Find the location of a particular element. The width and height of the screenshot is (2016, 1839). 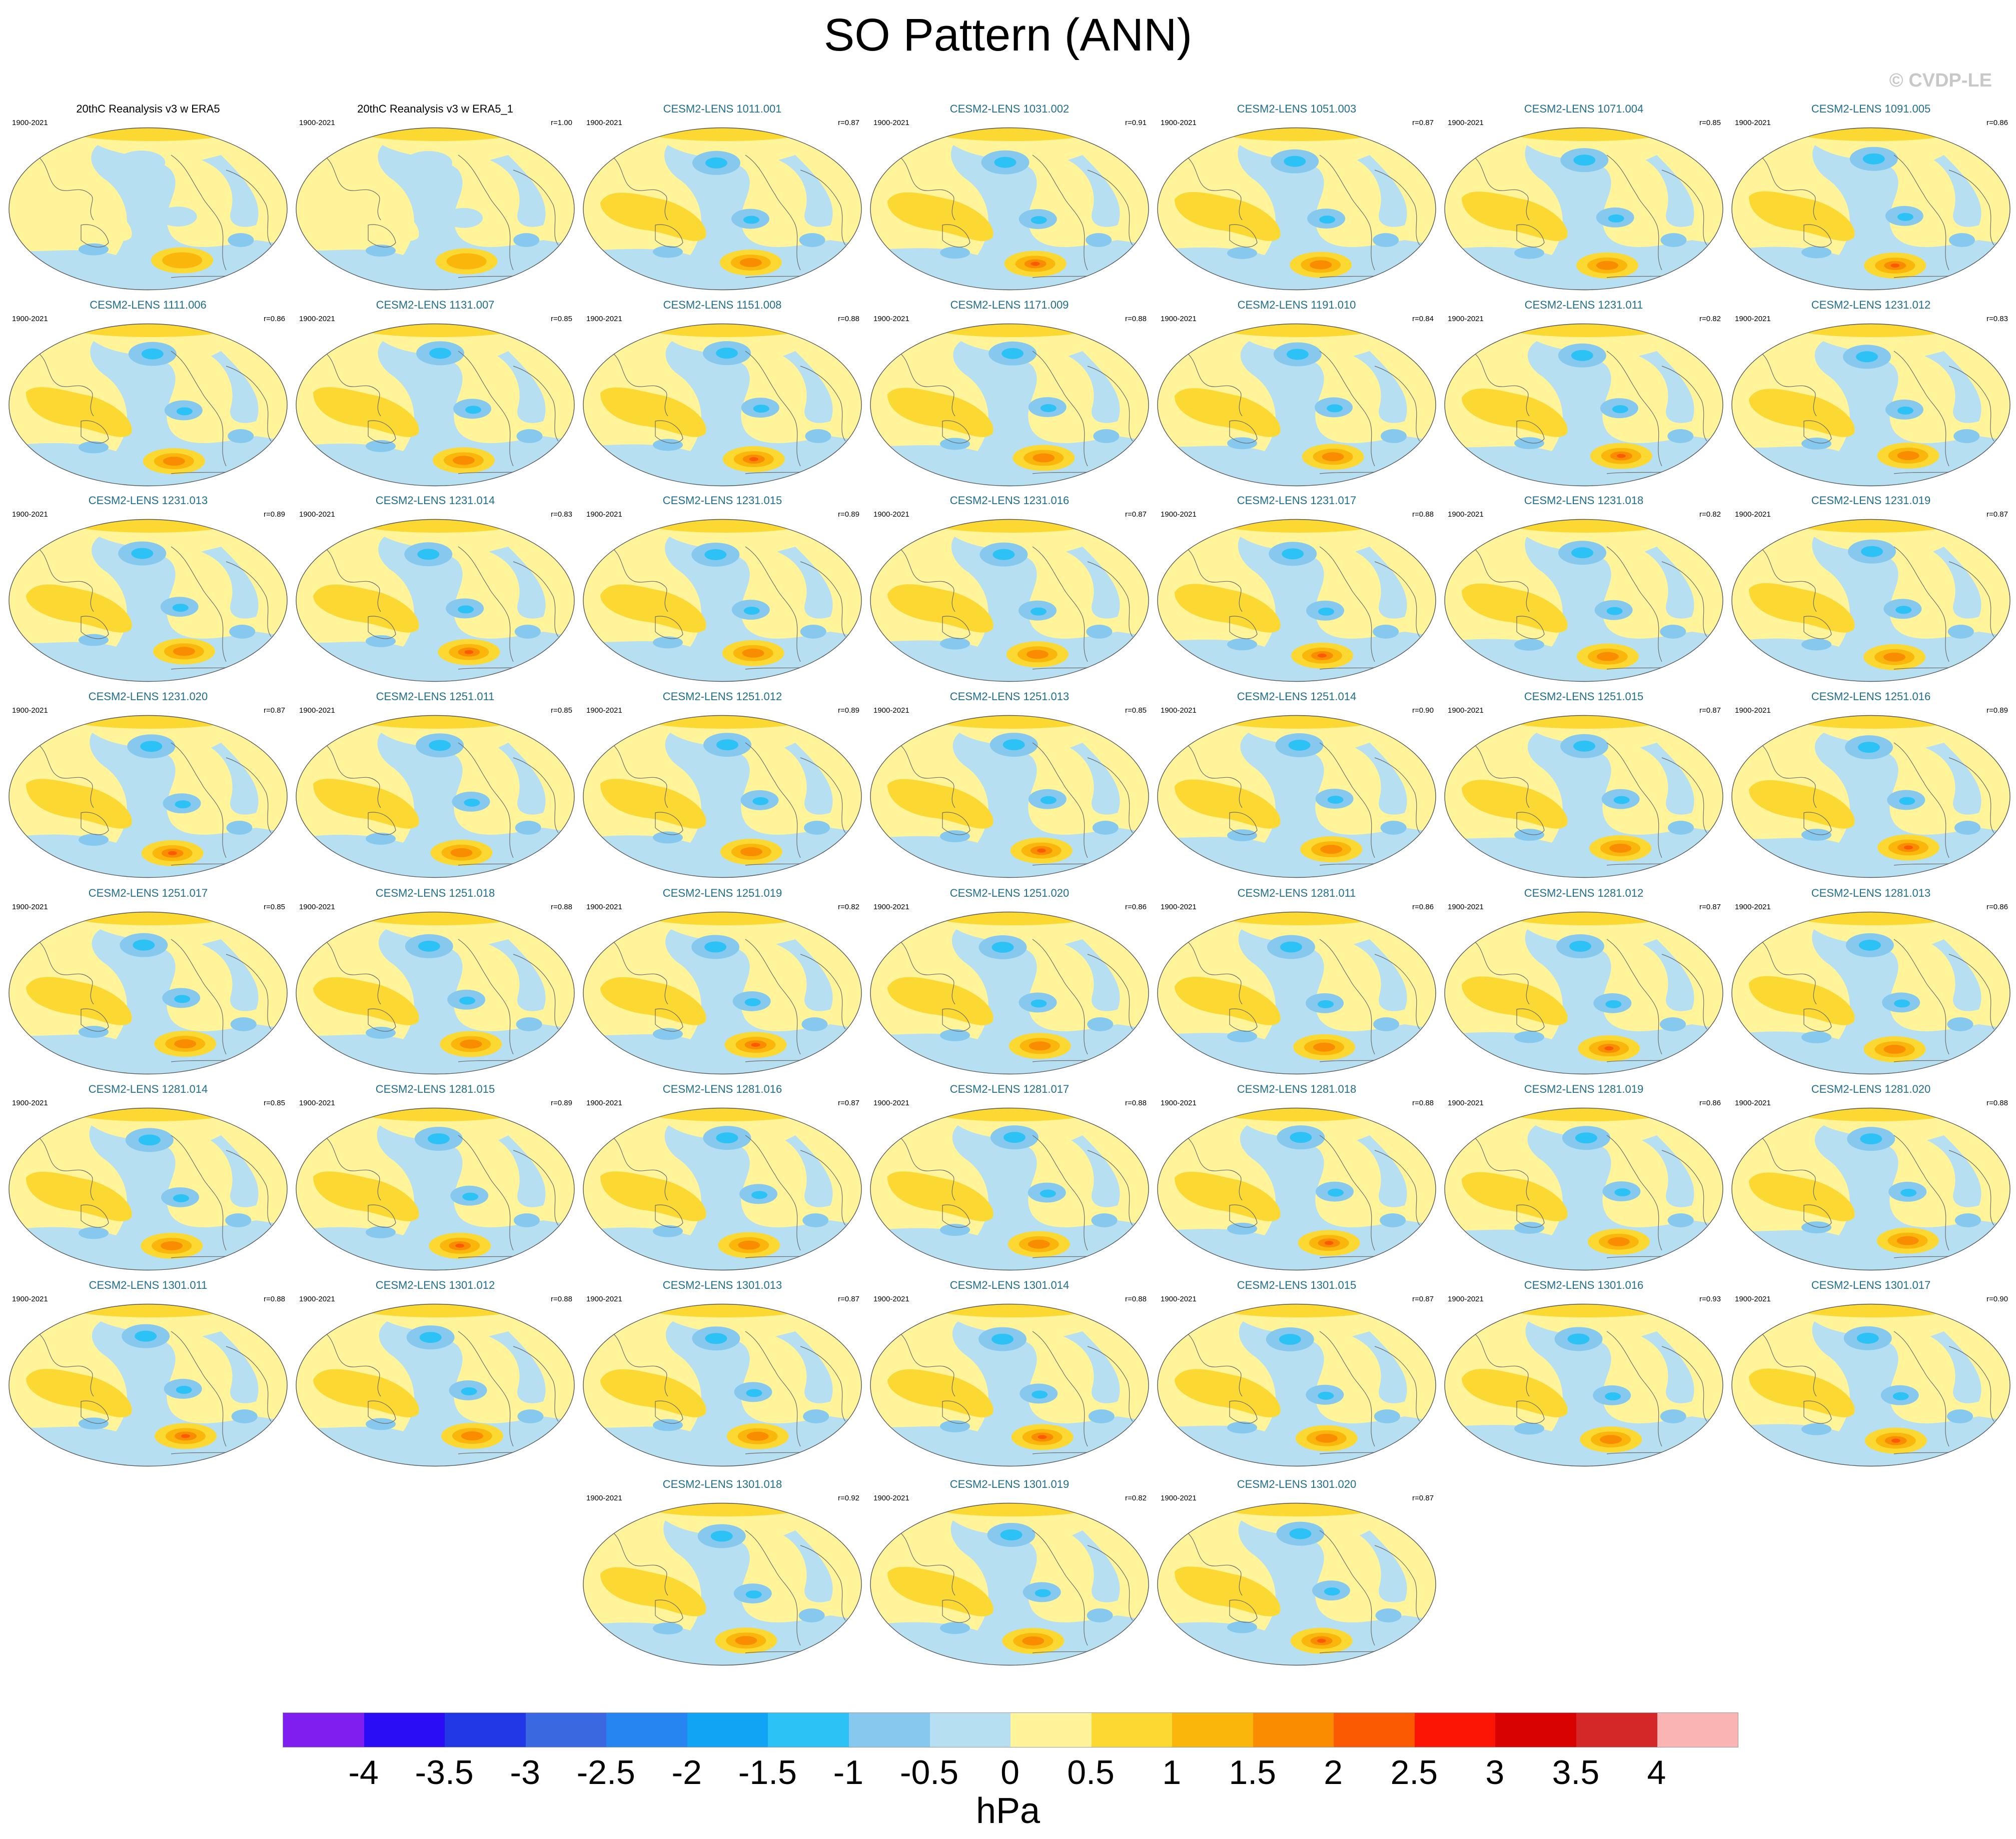

colorbar-tick-label: 3.5 is located at coordinates (1576, 1772).